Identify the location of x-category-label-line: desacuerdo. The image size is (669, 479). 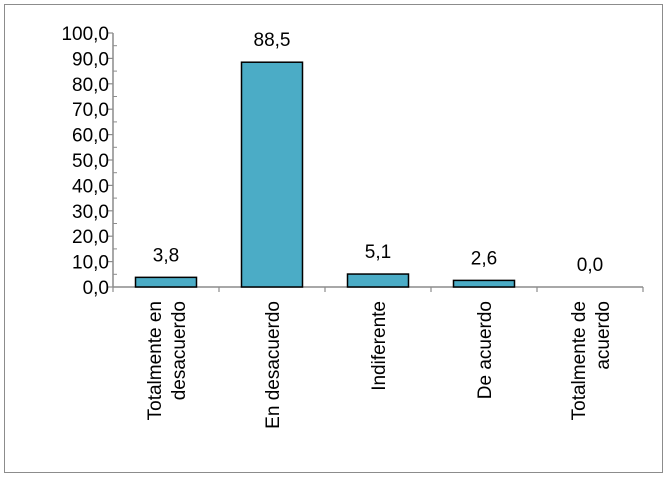
(179, 350).